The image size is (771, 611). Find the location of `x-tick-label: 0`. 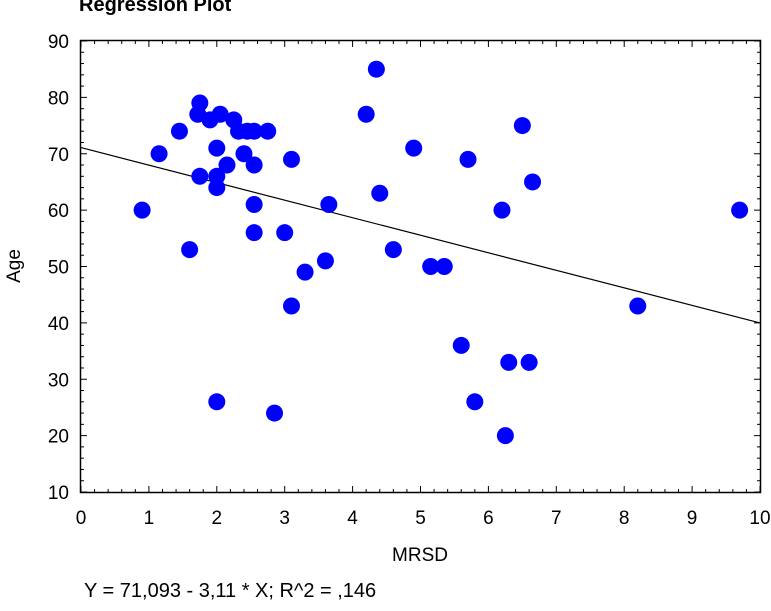

x-tick-label: 0 is located at coordinates (81, 518).